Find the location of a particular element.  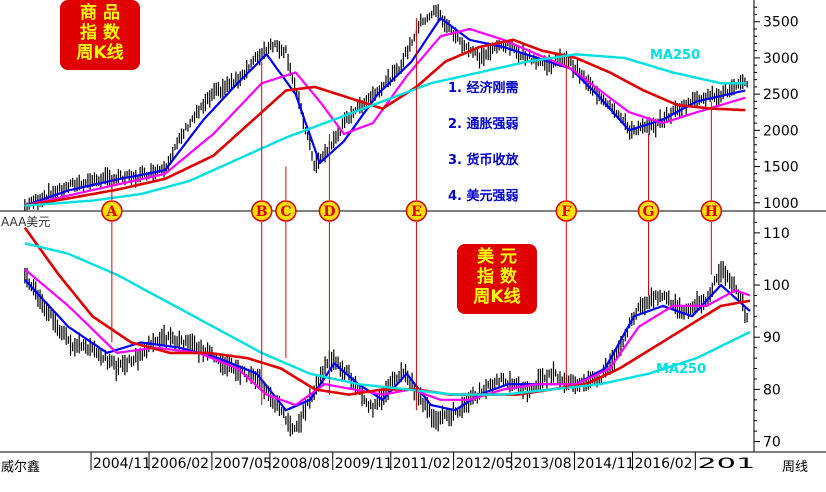

x-tick-label: 2008/08 is located at coordinates (301, 464).